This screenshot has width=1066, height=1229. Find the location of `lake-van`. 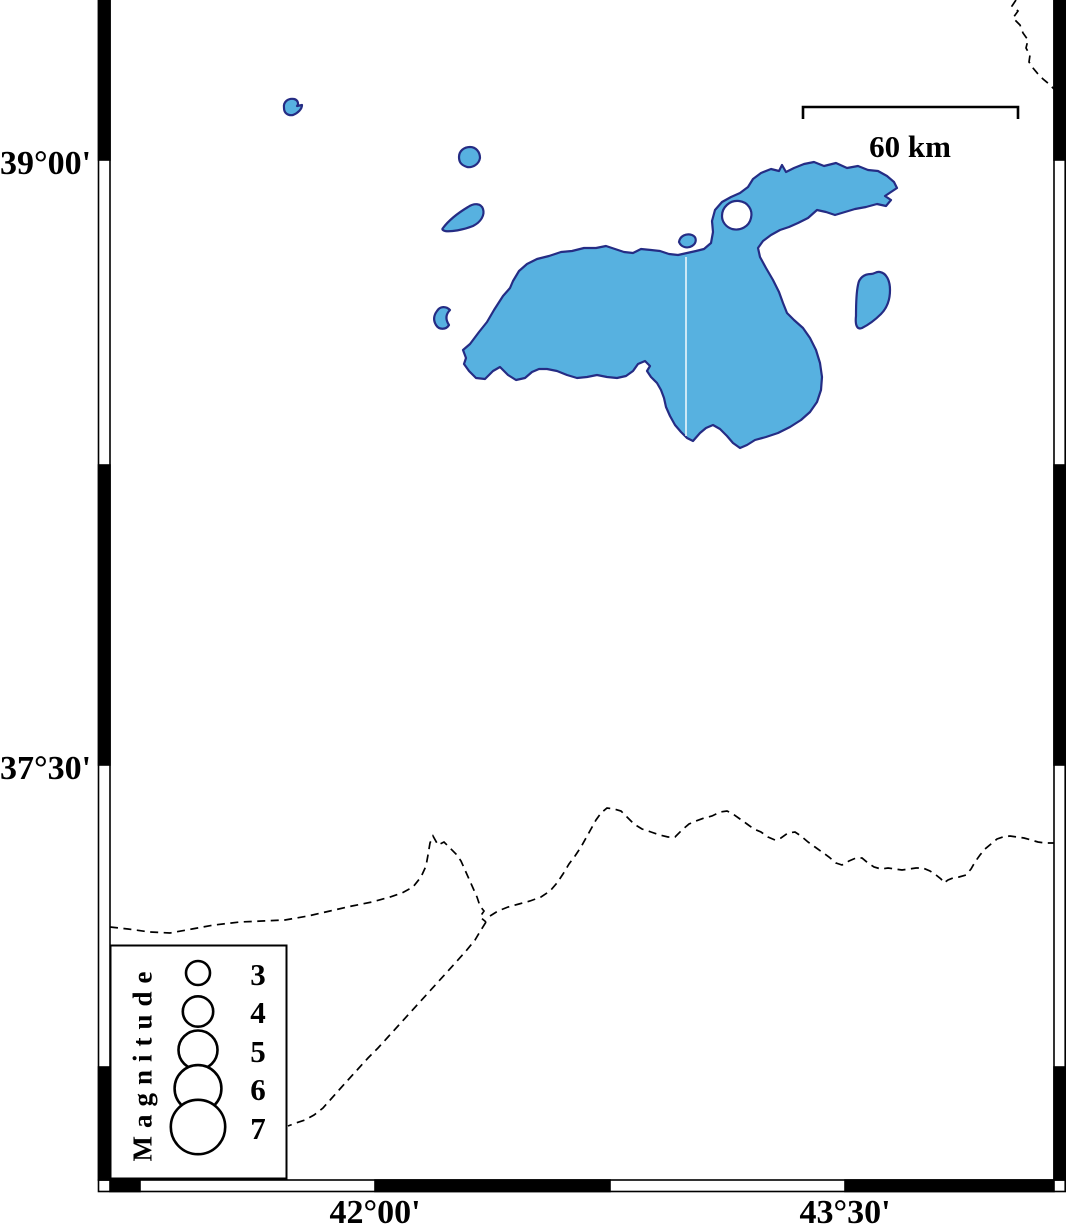

lake-van is located at coordinates (680, 305).